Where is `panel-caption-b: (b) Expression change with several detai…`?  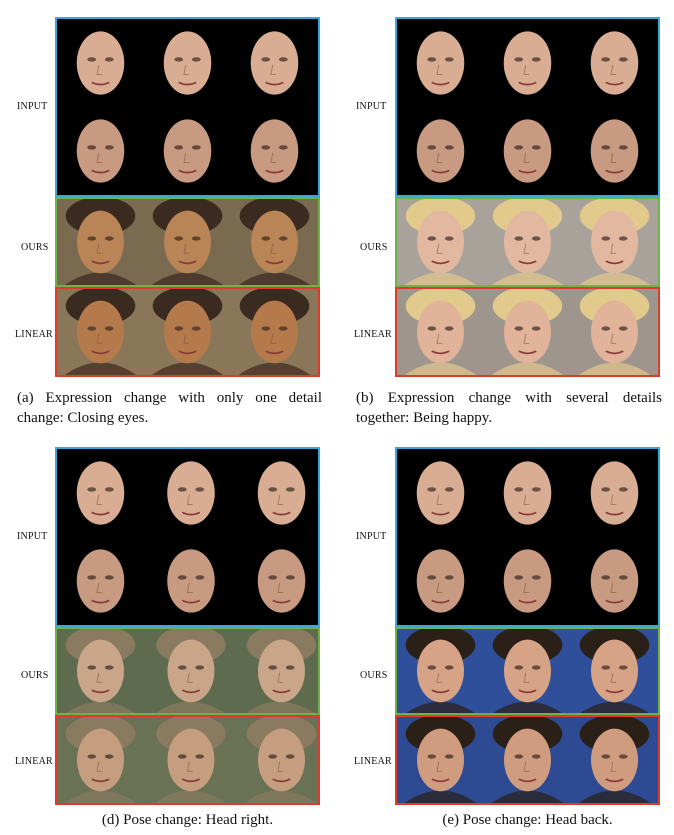 panel-caption-b: (b) Expression change with several detai… is located at coordinates (509, 408).